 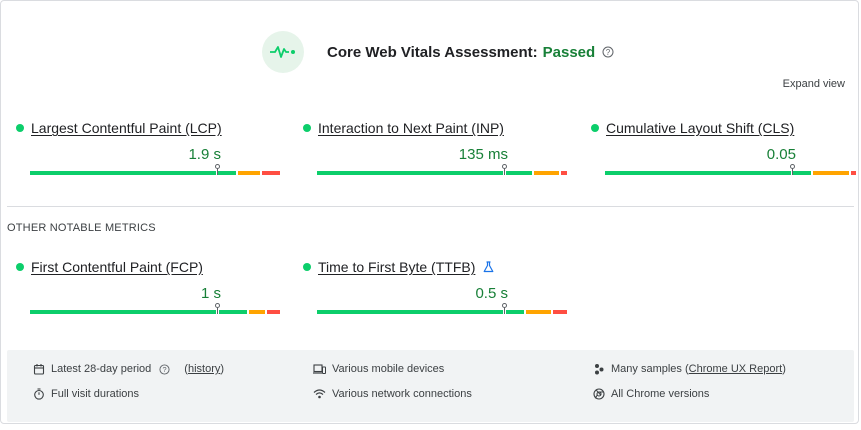 What do you see at coordinates (569, 52) in the screenshot?
I see `assessment-status: Passed` at bounding box center [569, 52].